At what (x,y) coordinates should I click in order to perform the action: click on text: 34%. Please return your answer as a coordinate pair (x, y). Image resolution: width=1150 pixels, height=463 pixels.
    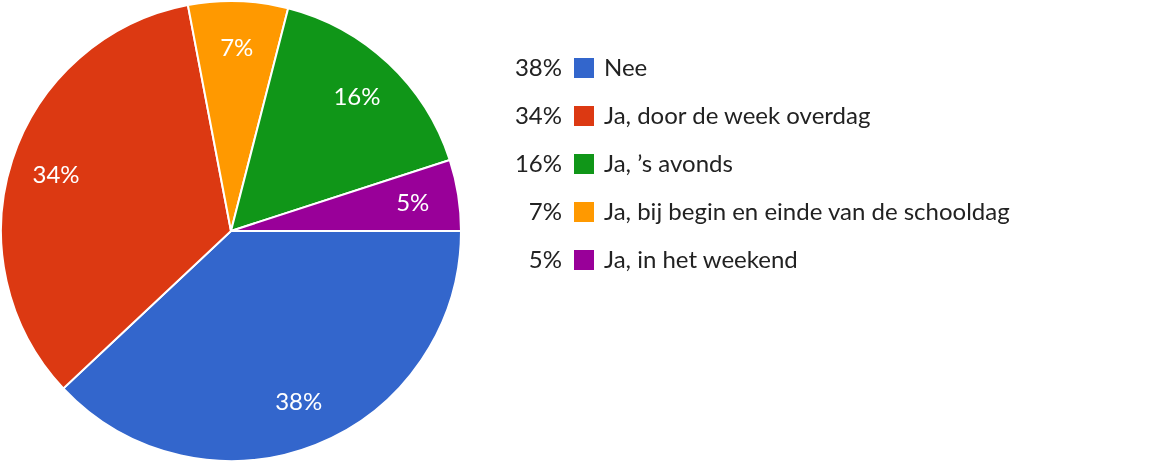
    Looking at the image, I should click on (538, 115).